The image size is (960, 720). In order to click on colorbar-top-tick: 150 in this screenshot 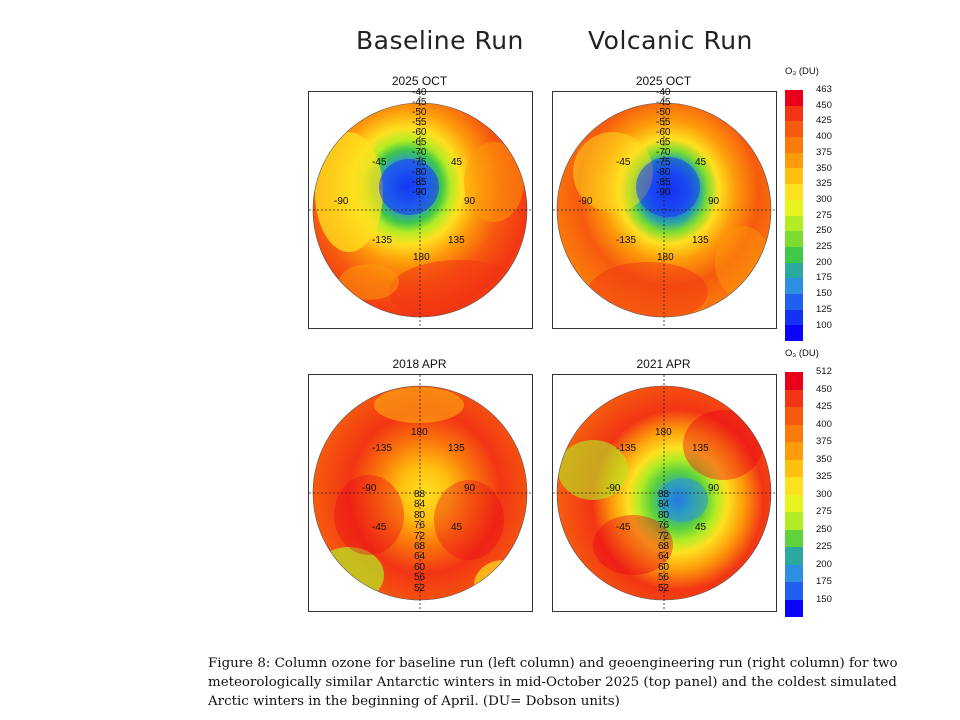, I will do `click(824, 294)`.